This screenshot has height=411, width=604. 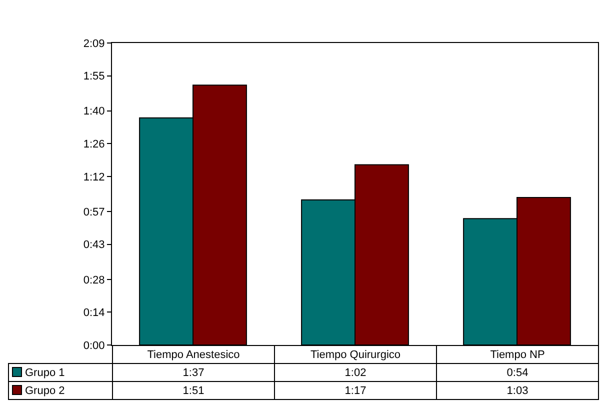 What do you see at coordinates (517, 391) in the screenshot?
I see `data-label: 1:03` at bounding box center [517, 391].